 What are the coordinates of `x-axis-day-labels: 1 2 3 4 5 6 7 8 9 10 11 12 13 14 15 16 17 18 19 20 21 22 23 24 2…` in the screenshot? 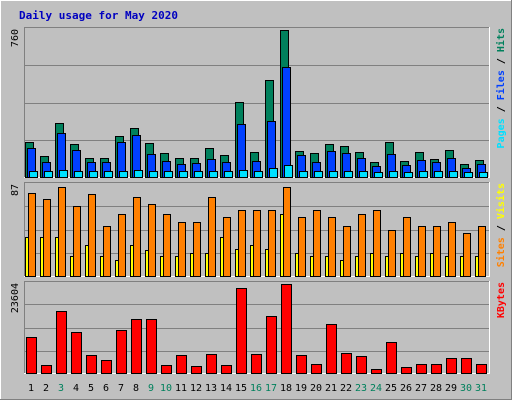 It's located at (257, 388).